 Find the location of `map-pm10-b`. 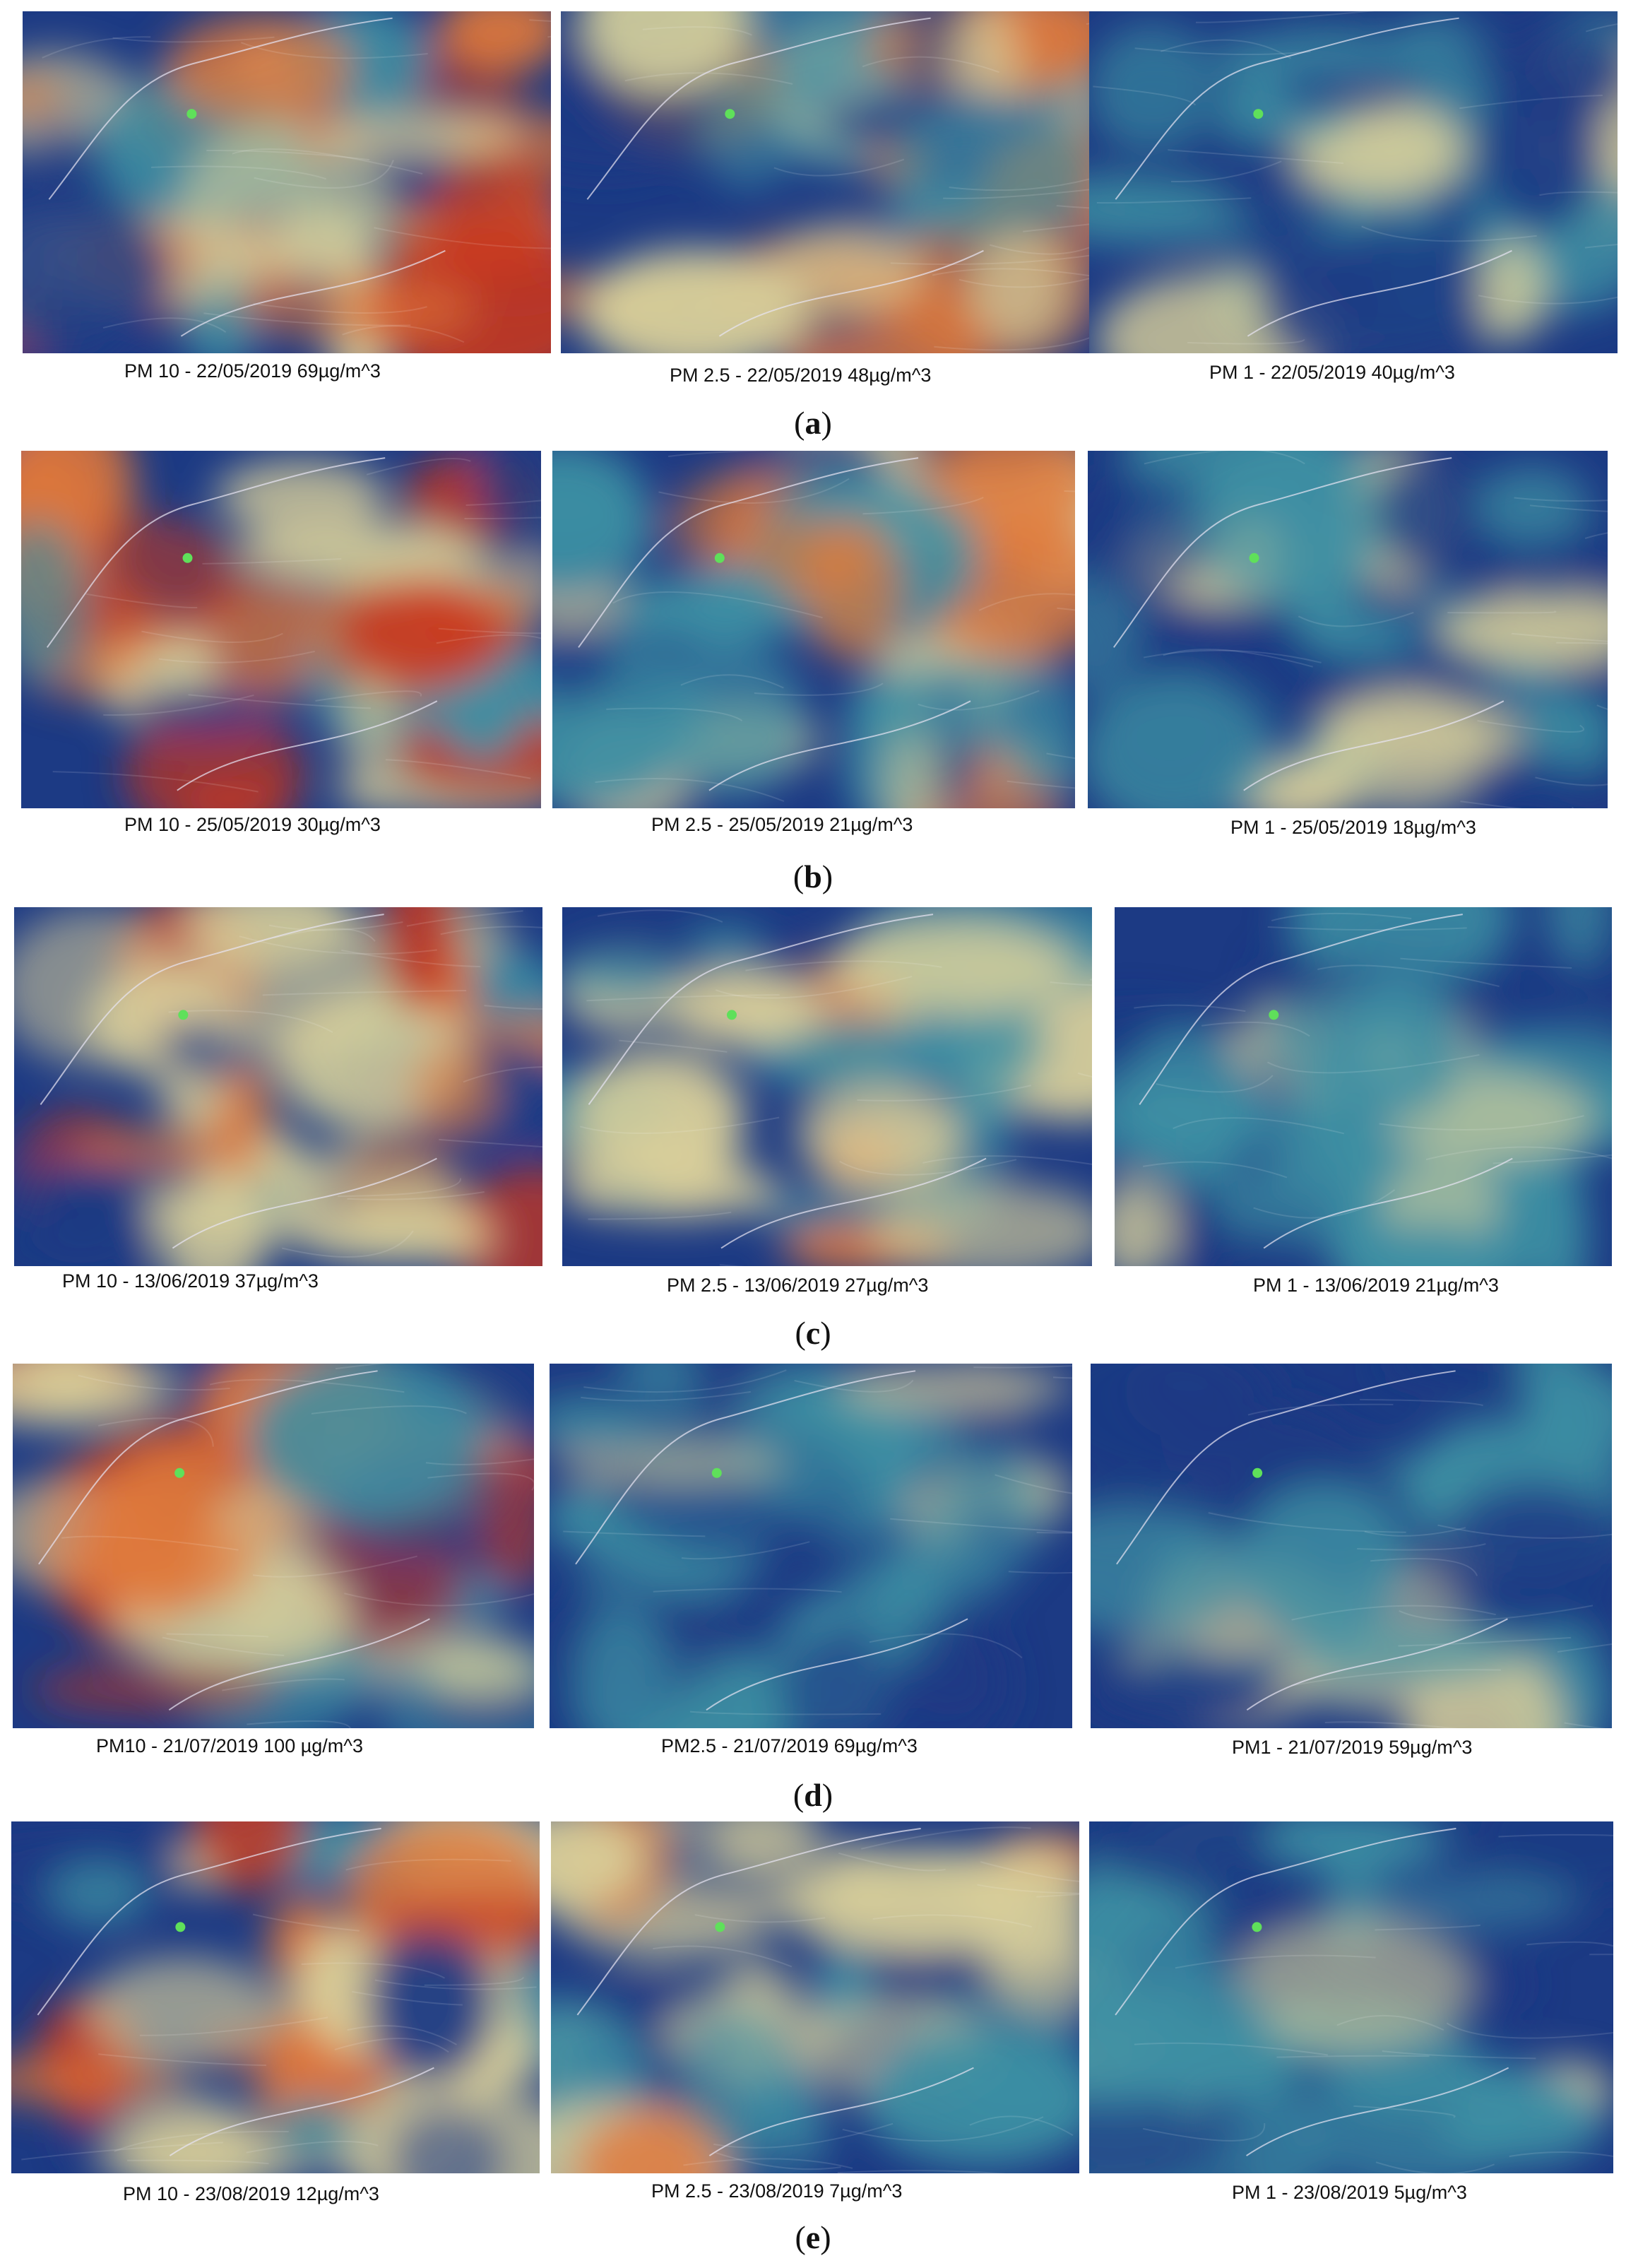

map-pm10-b is located at coordinates (281, 629).